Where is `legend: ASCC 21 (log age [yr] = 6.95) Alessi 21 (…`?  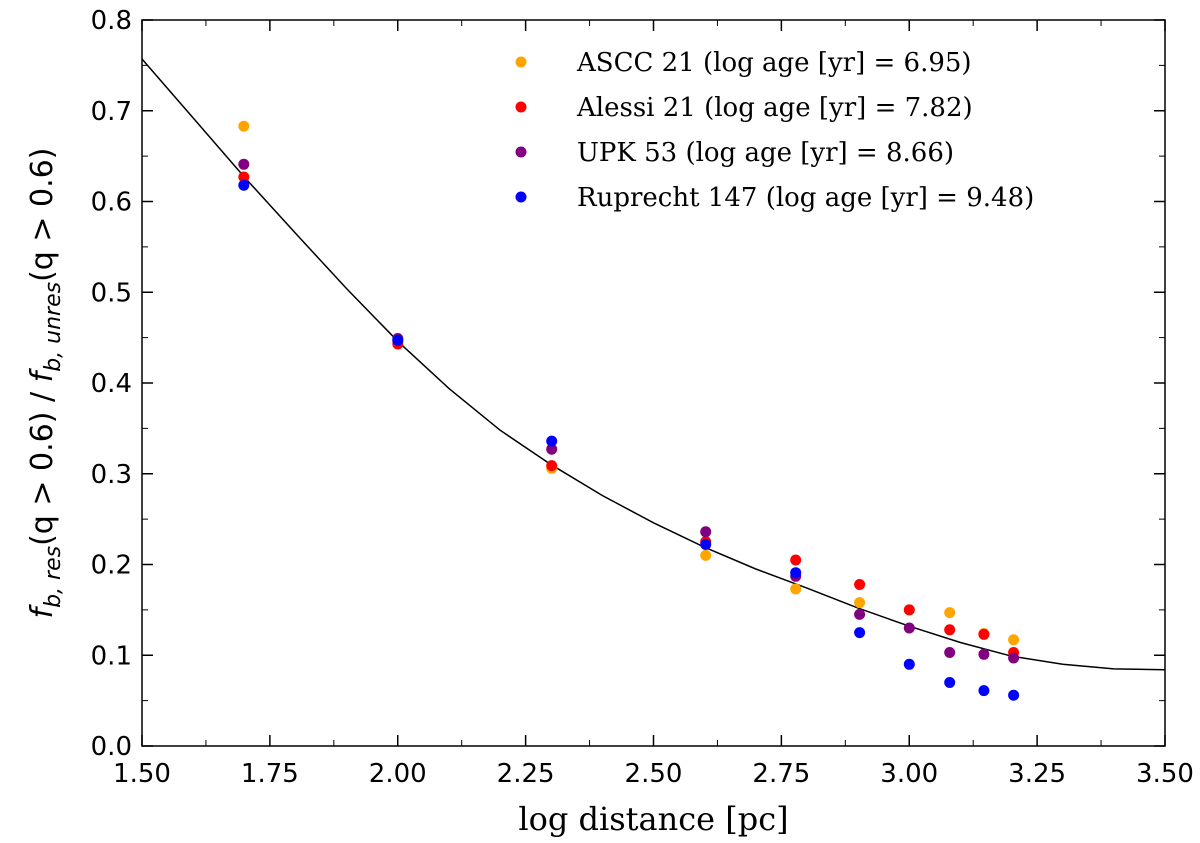
legend: ASCC 21 (log age [yr] = 6.95) Alessi 21 (… is located at coordinates (774, 130).